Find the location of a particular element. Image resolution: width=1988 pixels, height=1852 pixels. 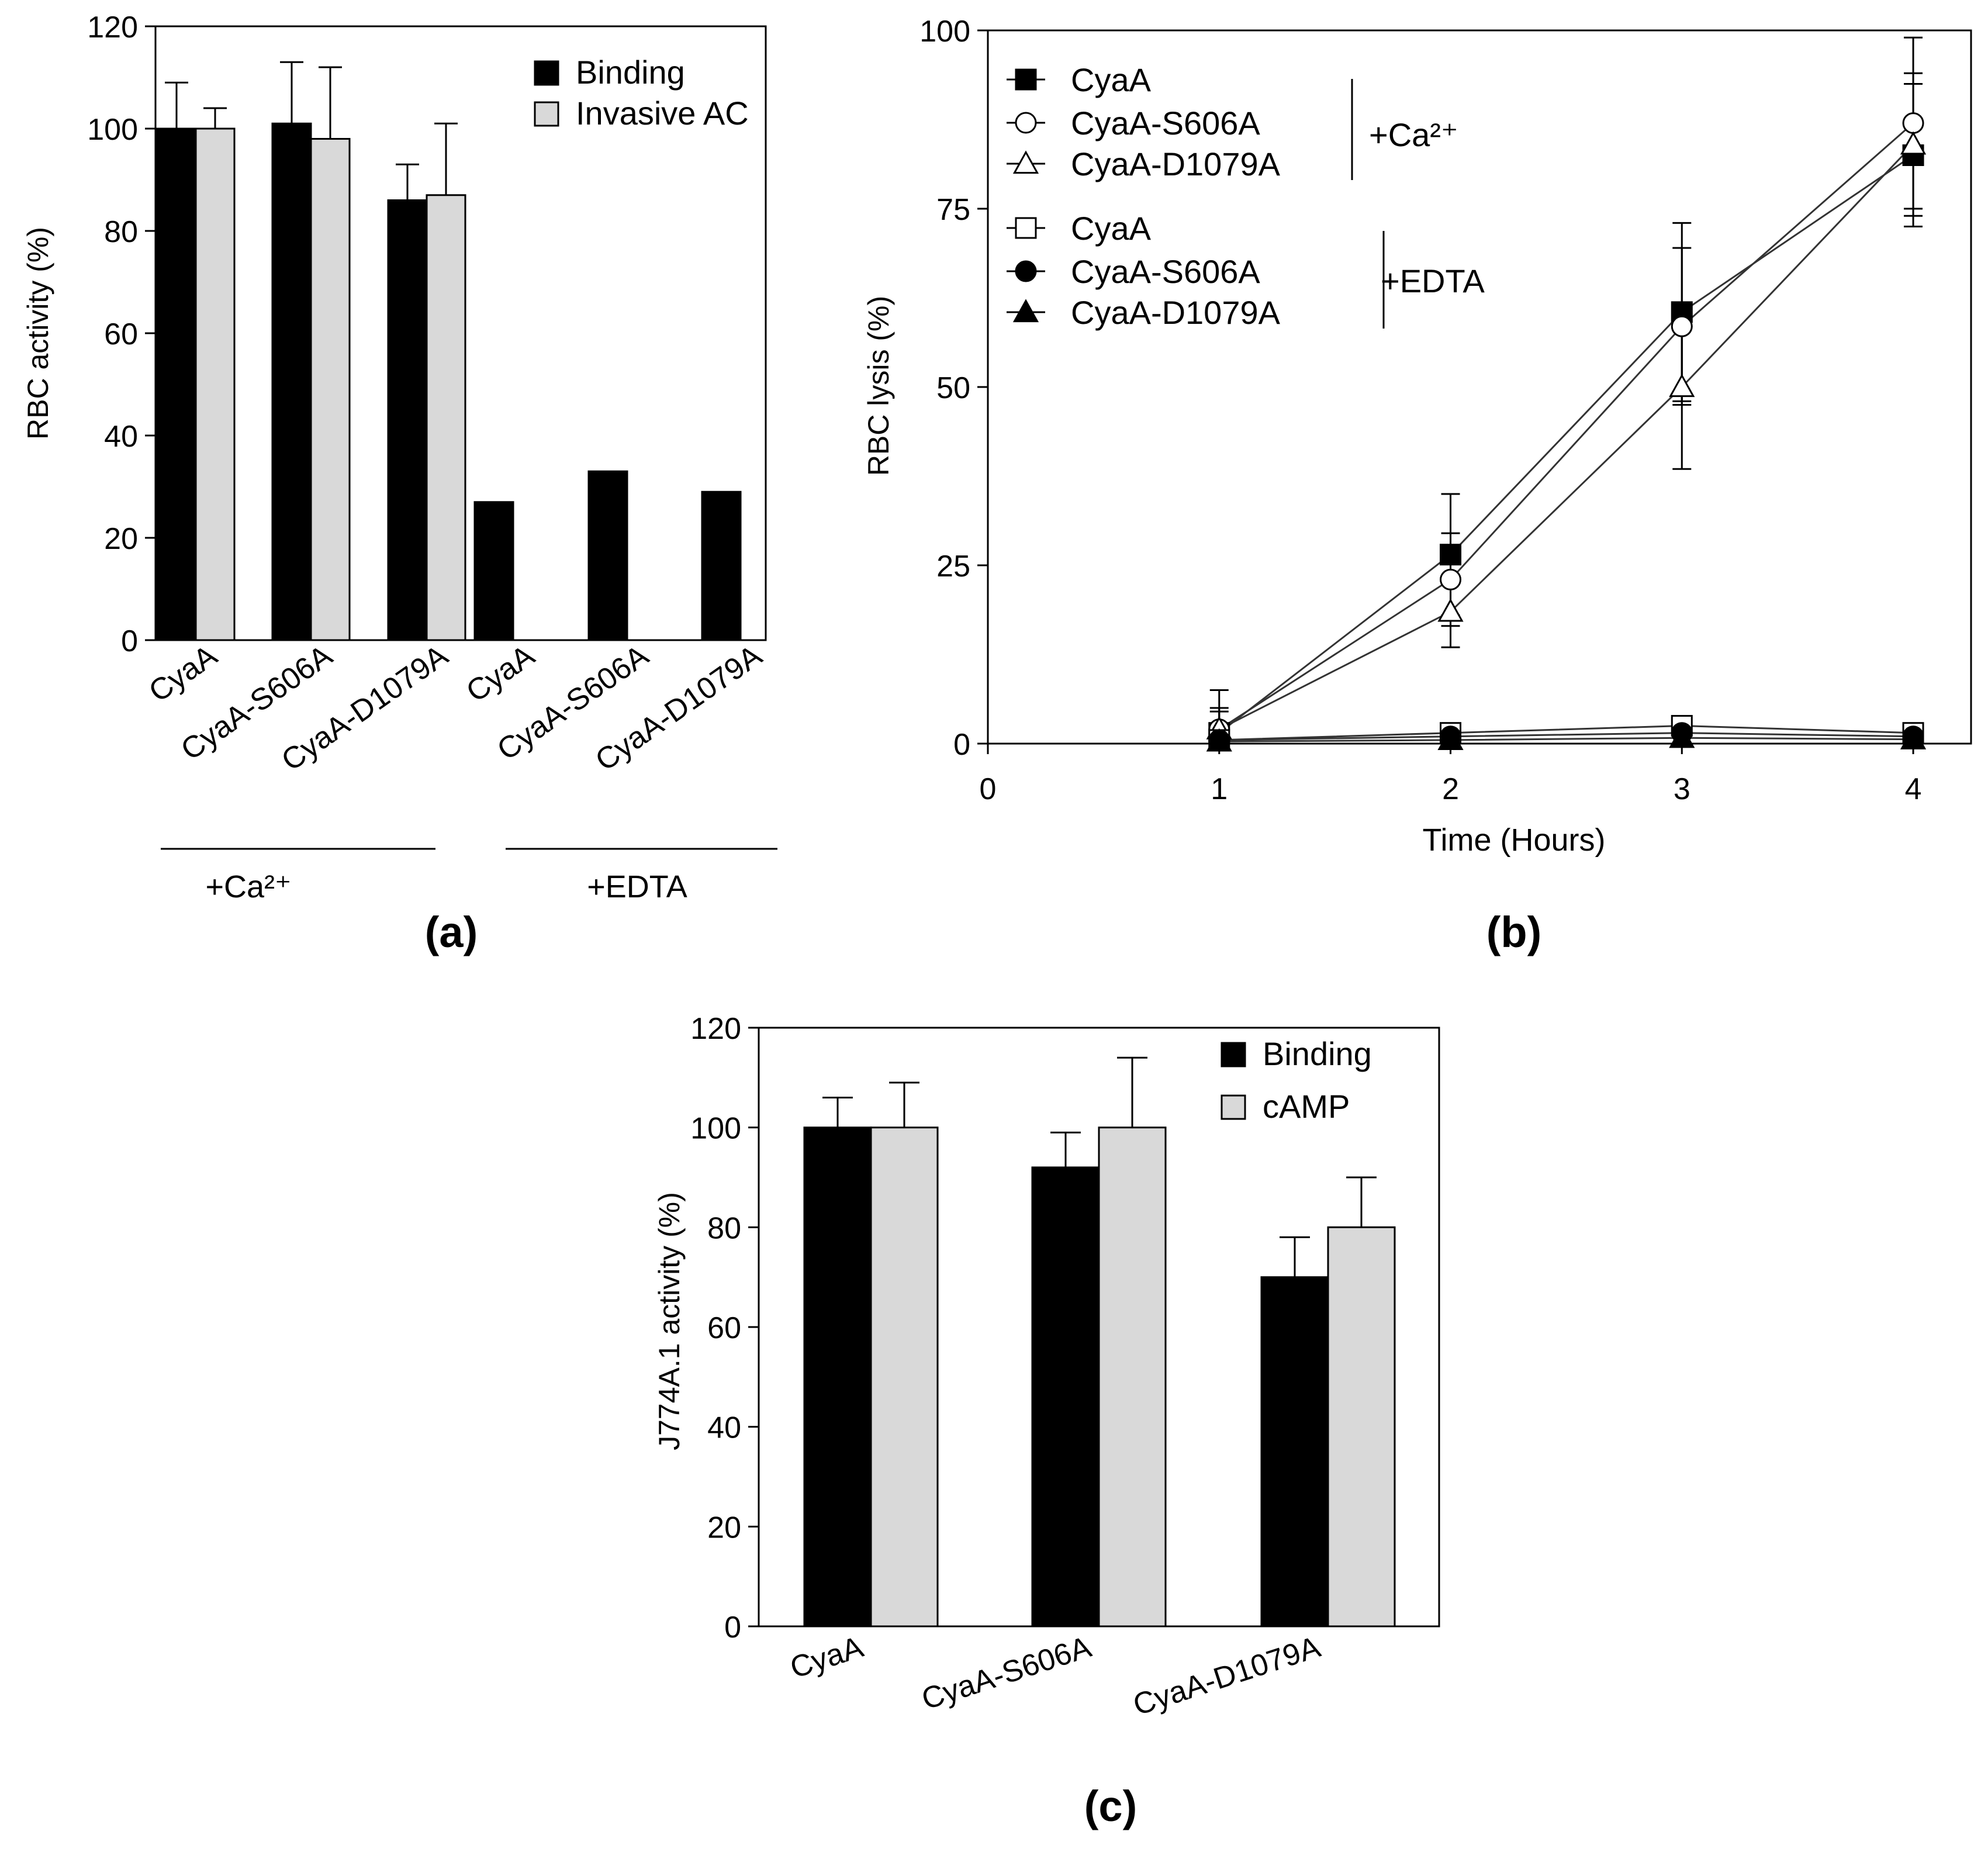

panel-b-y-tick-label: 0 is located at coordinates (961, 745).